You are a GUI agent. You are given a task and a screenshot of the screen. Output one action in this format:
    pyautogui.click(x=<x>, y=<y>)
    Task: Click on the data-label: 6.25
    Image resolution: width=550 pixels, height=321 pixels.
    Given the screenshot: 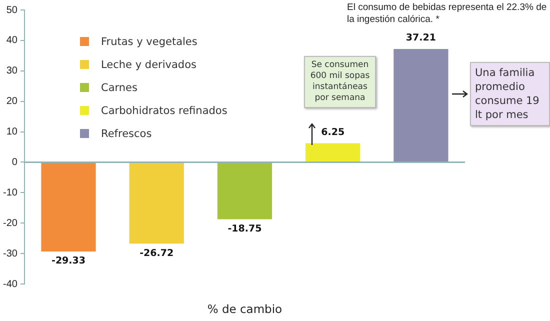 What is the action you would take?
    pyautogui.click(x=333, y=132)
    